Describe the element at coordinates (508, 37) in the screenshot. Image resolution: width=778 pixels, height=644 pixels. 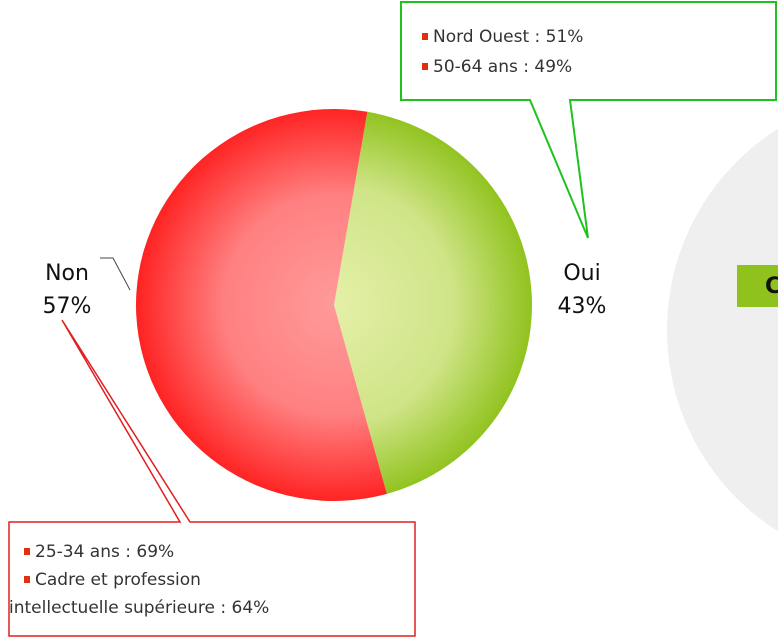
I see `callout-text: Nord Ouest : 51%` at that location.